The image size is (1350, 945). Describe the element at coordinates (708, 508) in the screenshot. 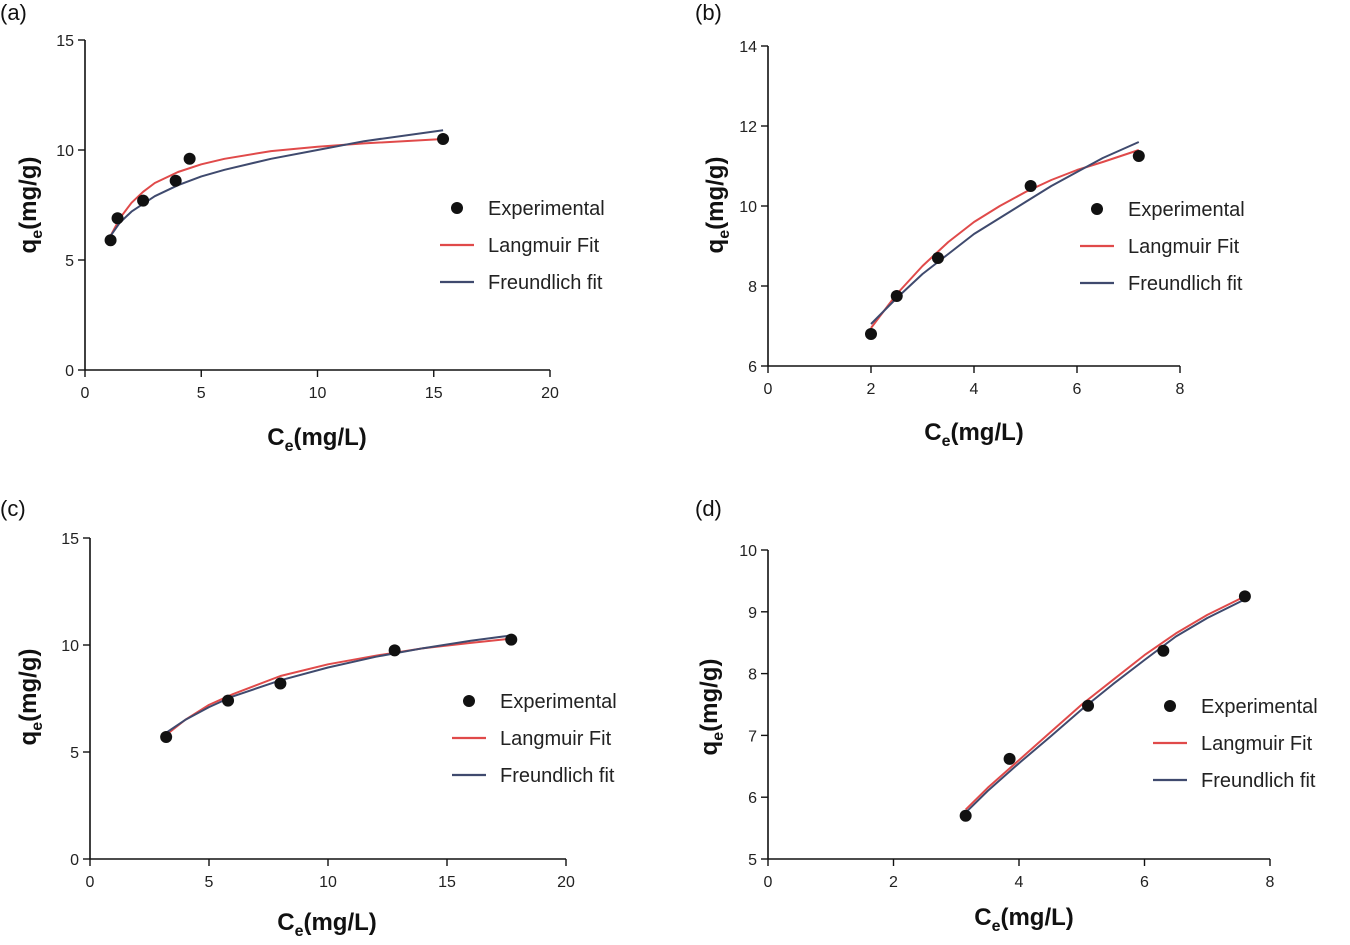

I see `panel-label-d: (d)` at that location.